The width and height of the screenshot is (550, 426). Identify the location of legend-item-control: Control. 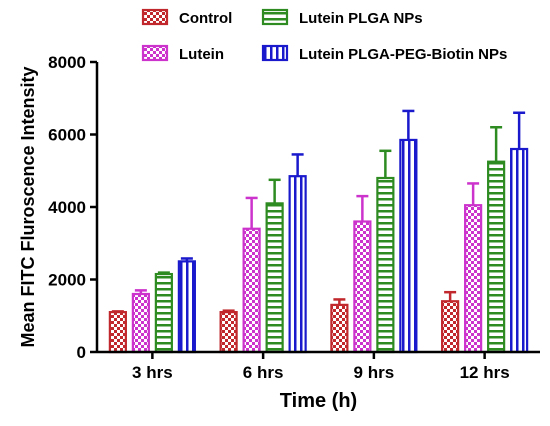
(186, 17).